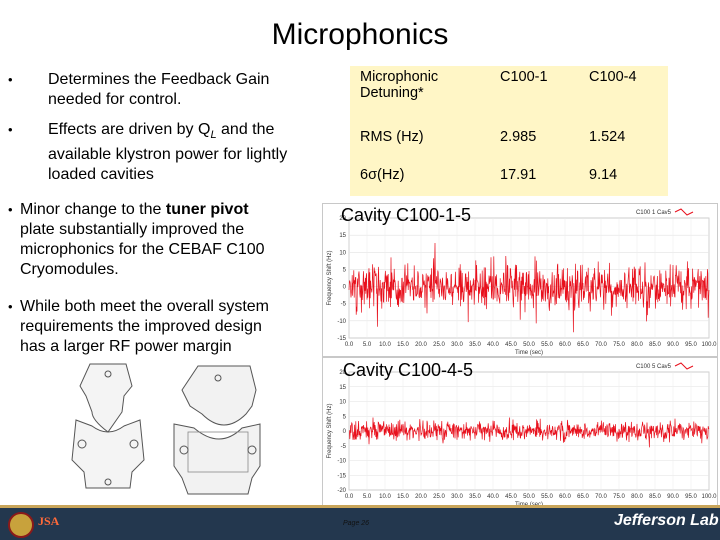 Image resolution: width=720 pixels, height=540 pixels. I want to click on bullet-text: Minor change to the tuner pivot, so click(174, 210).